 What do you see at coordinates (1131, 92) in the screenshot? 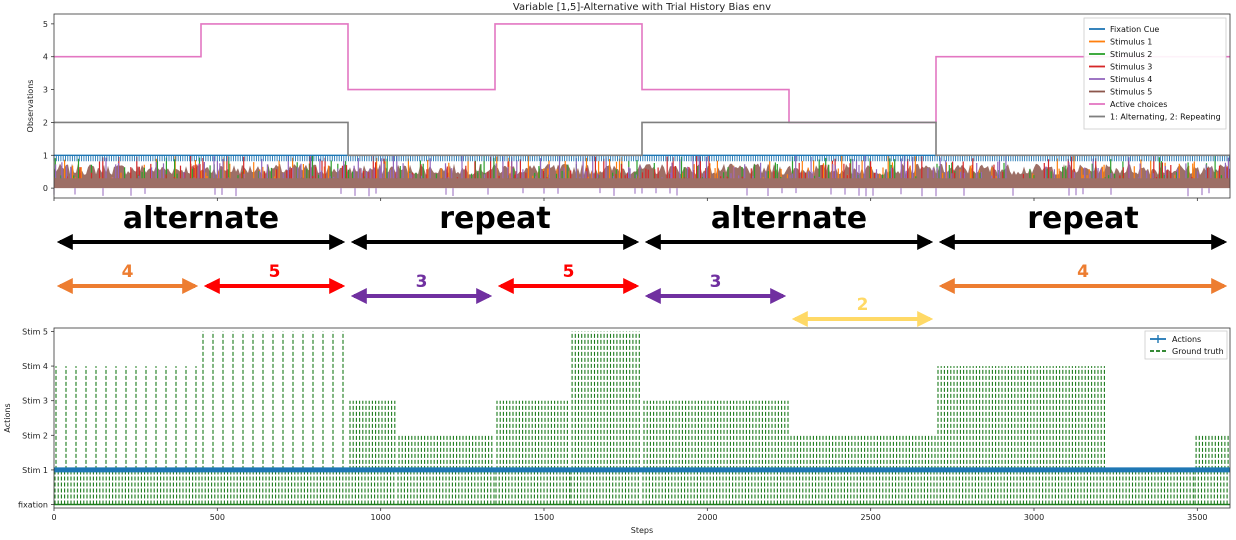
I see `top-legend-label: Stimulus 5` at bounding box center [1131, 92].